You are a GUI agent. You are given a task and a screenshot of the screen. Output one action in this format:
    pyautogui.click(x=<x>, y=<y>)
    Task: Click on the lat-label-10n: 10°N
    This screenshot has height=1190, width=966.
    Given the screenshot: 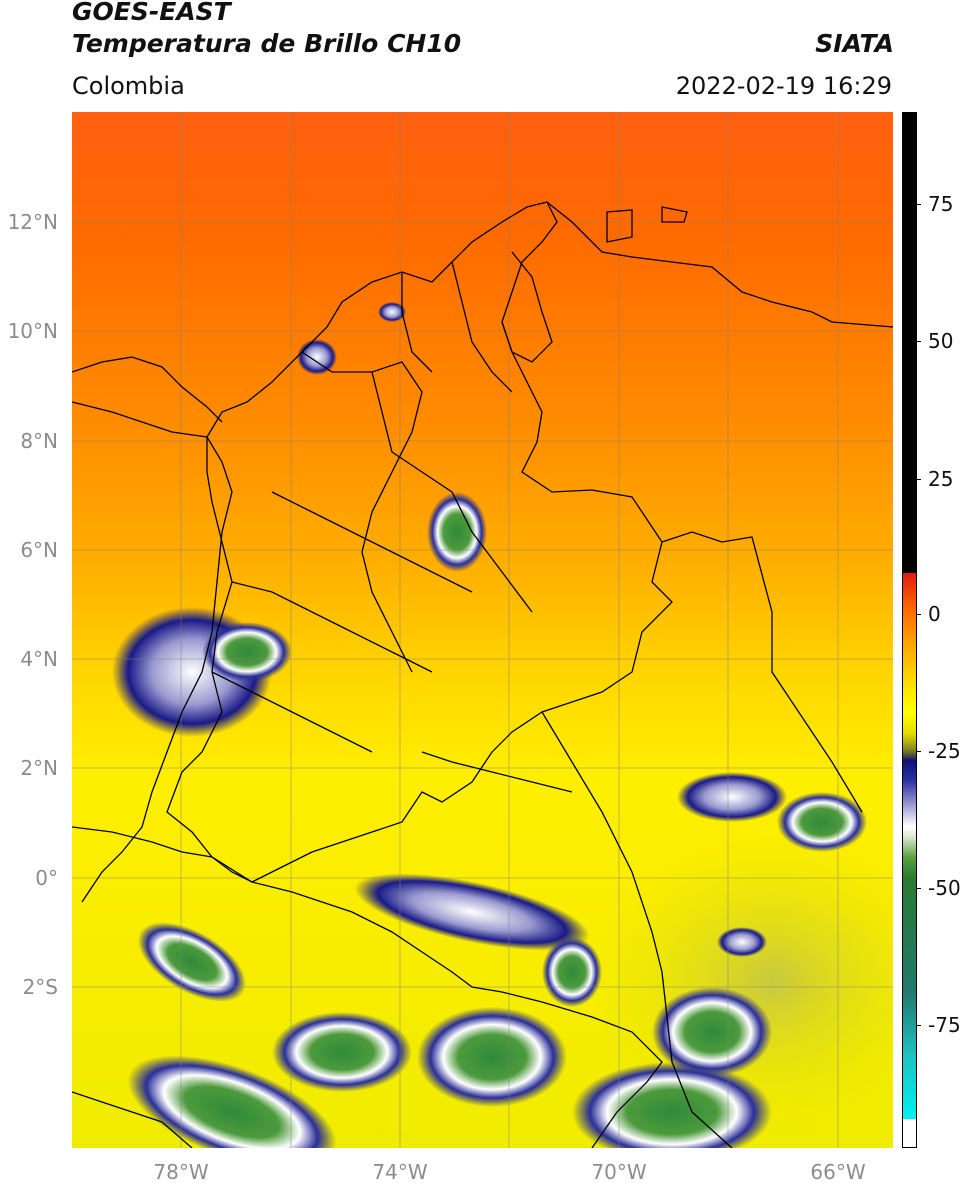 What is the action you would take?
    pyautogui.click(x=32, y=331)
    